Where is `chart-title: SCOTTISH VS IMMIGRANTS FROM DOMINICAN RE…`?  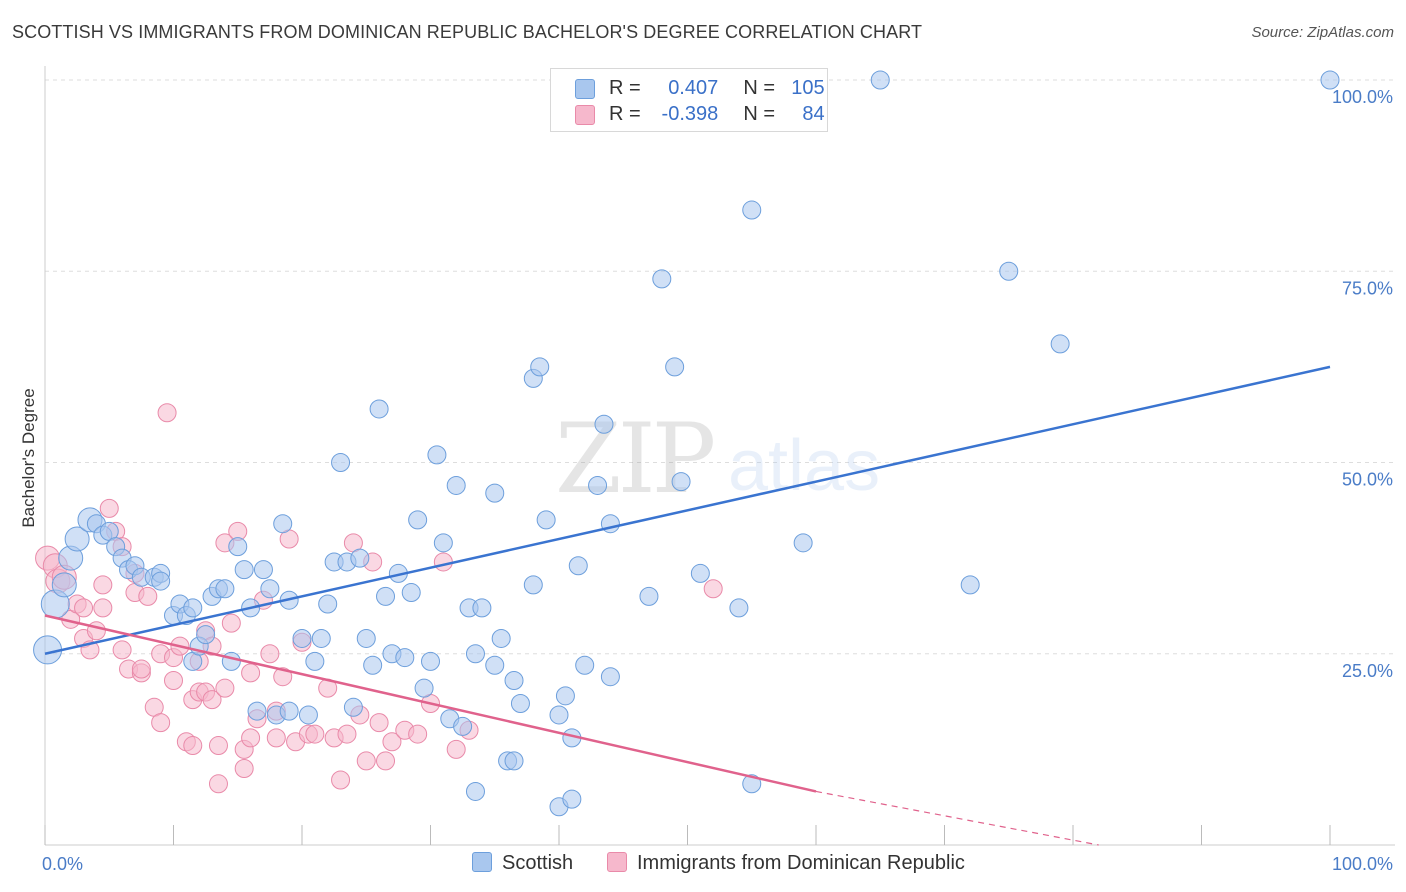 chart-title: SCOTTISH VS IMMIGRANTS FROM DOMINICAN RE… is located at coordinates (467, 32).